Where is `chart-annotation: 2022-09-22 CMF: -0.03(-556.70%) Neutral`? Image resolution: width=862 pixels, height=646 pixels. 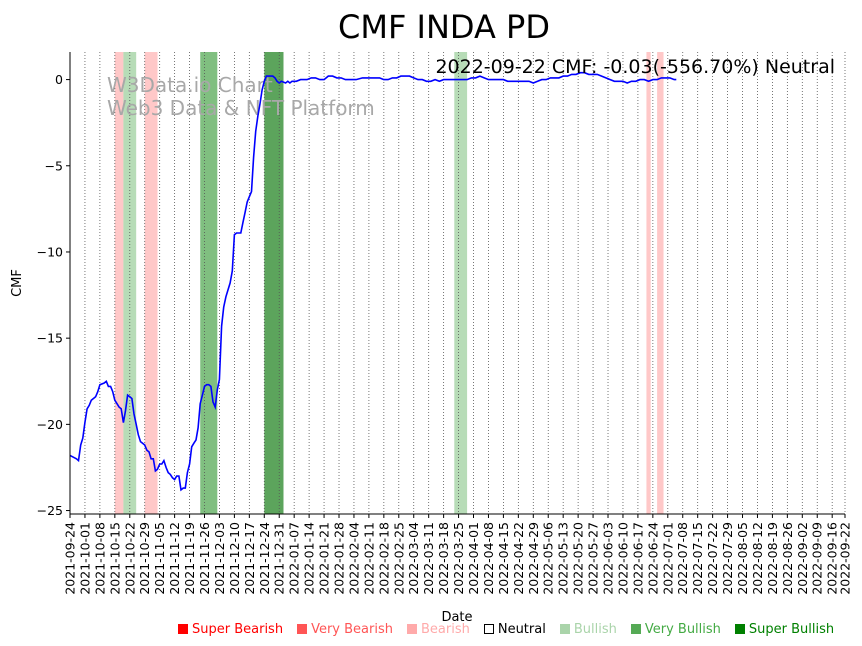 chart-annotation: 2022-09-22 CMF: -0.03(-556.70%) Neutral is located at coordinates (635, 67).